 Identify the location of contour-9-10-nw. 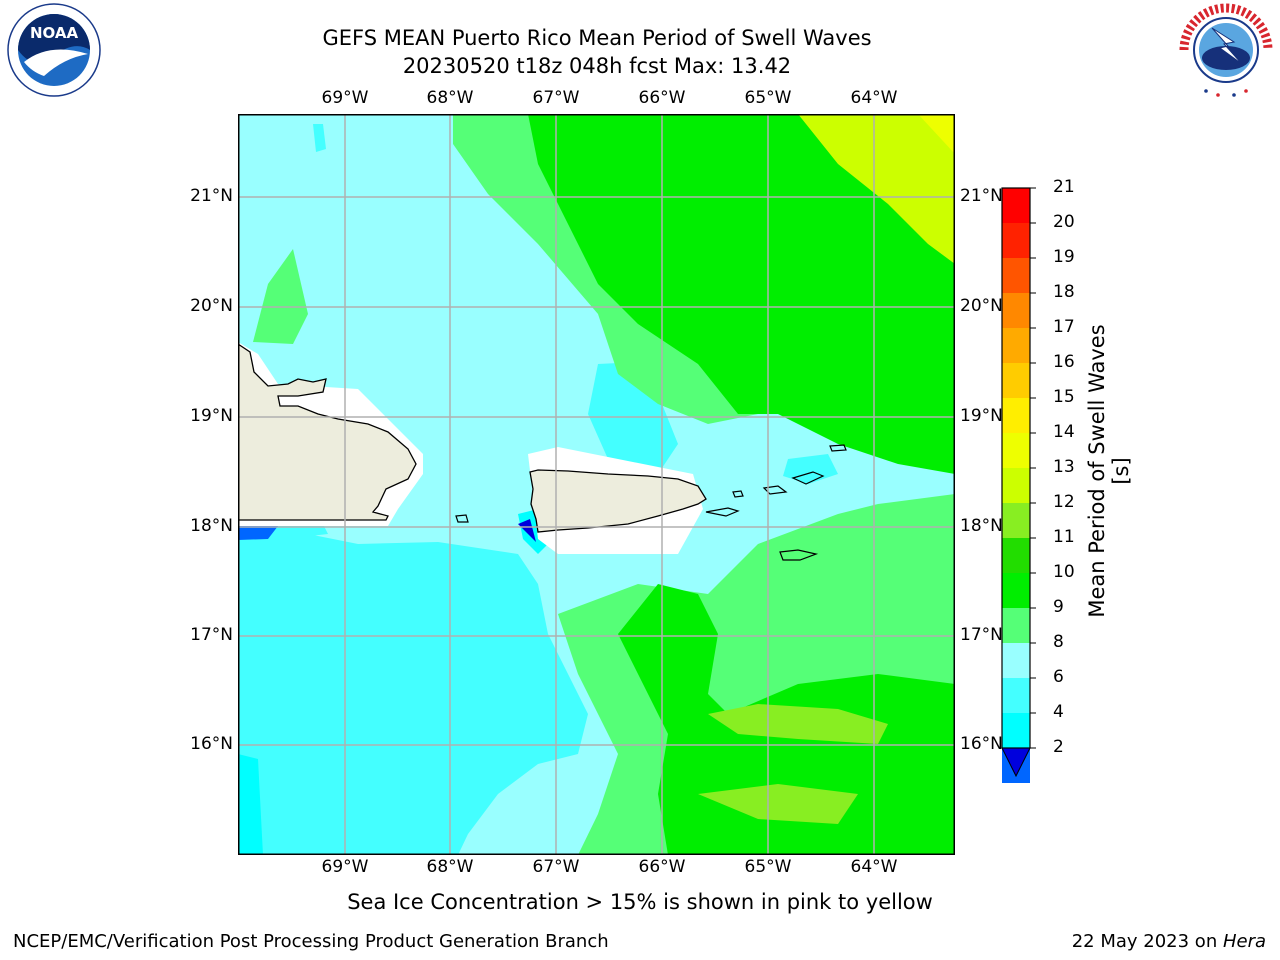
(280, 296).